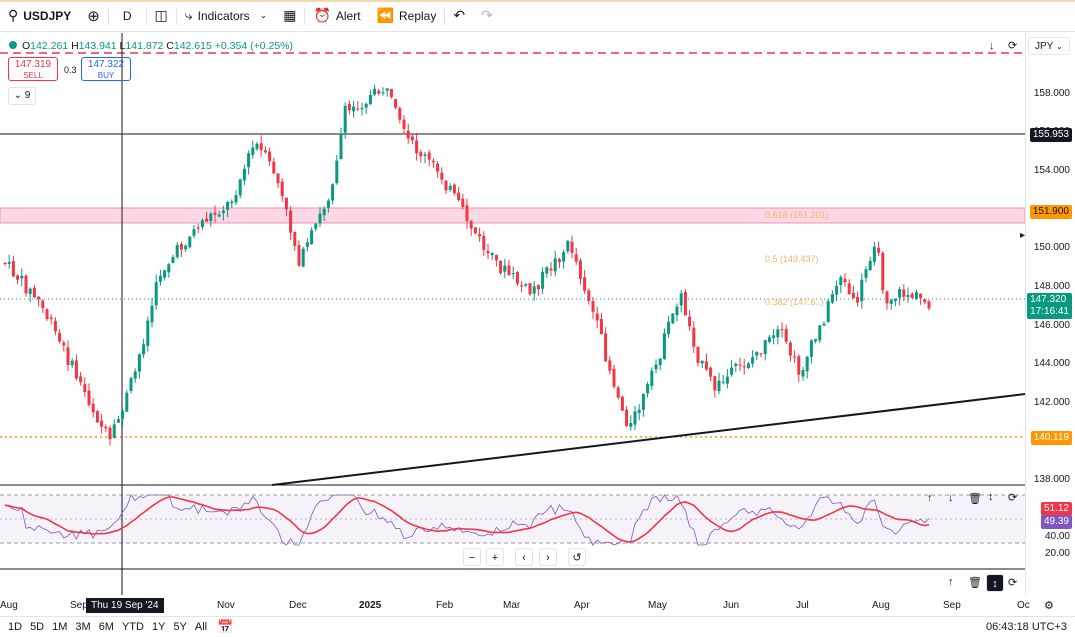 This screenshot has width=1075, height=637. What do you see at coordinates (995, 583) in the screenshot?
I see `maximize-pane-button: ↕` at bounding box center [995, 583].